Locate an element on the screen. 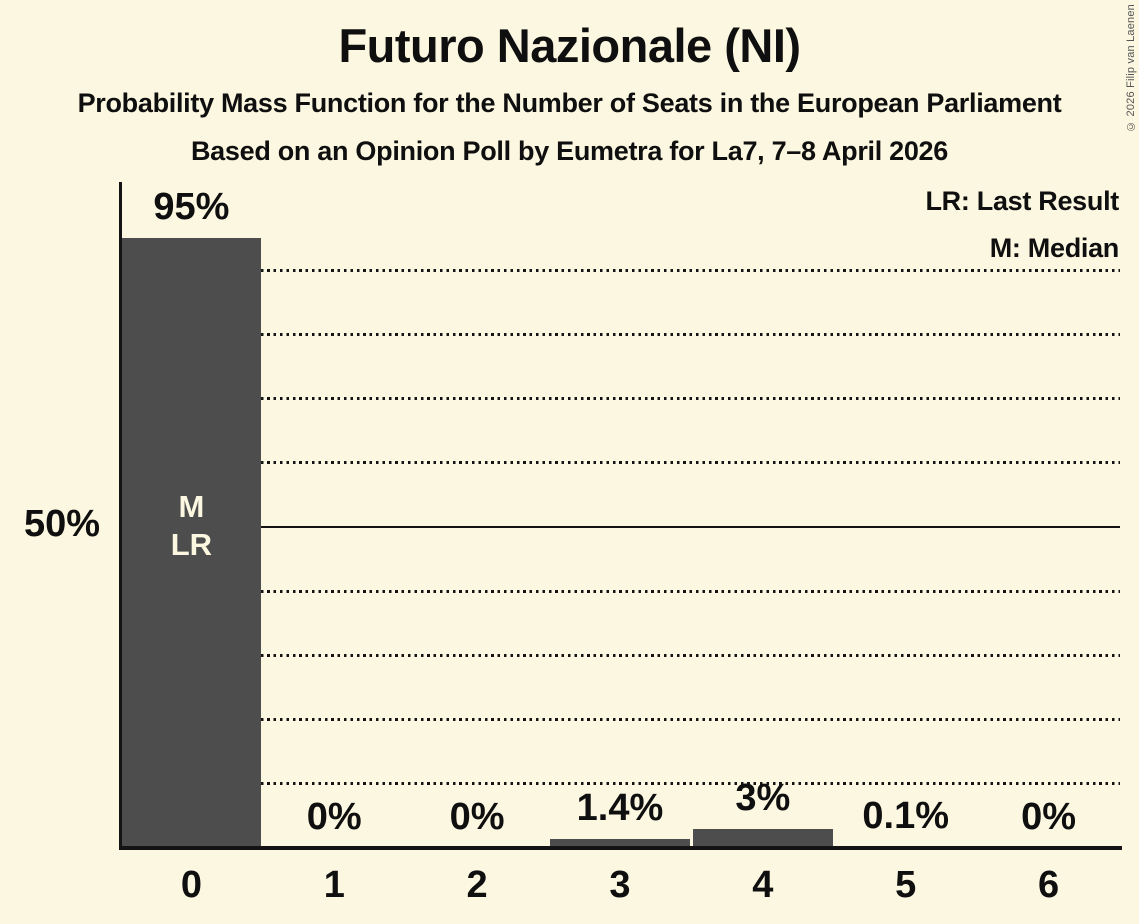 The image size is (1139, 924). annotation-line-lr: LR is located at coordinates (191, 545).